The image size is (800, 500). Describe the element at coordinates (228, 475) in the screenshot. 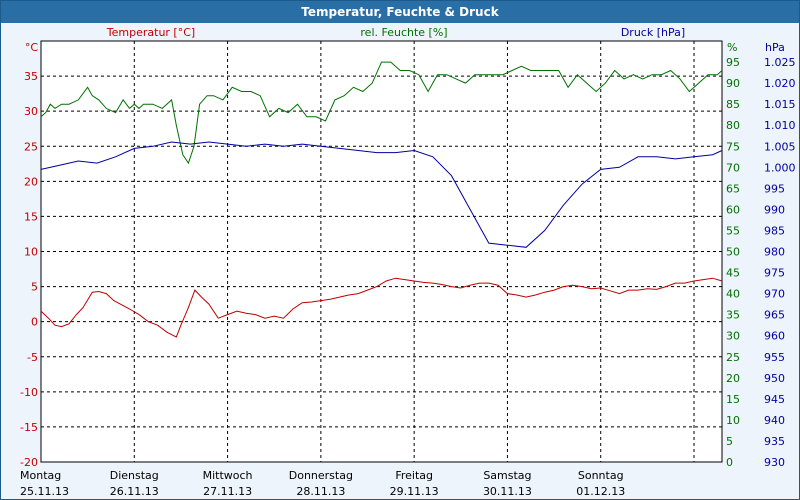

I see `x-day-name: Mittwoch` at that location.